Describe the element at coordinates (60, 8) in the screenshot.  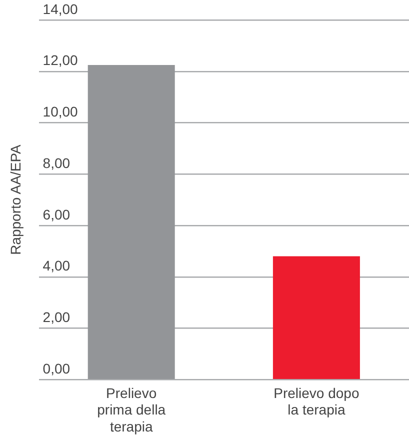
I see `y-tick-label: 14,00` at that location.